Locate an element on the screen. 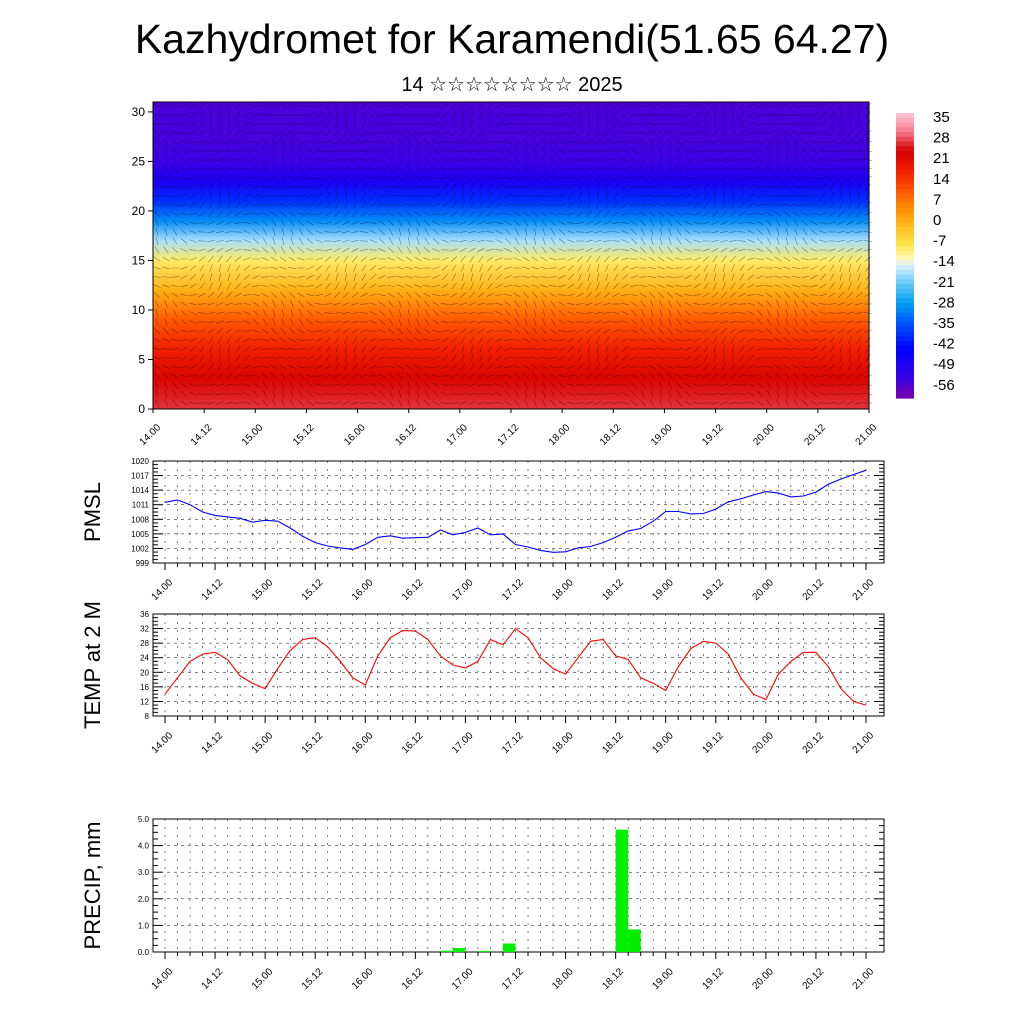 This screenshot has width=1024, height=1024. pmsl-x-tick-label: 16.12 is located at coordinates (413, 590).